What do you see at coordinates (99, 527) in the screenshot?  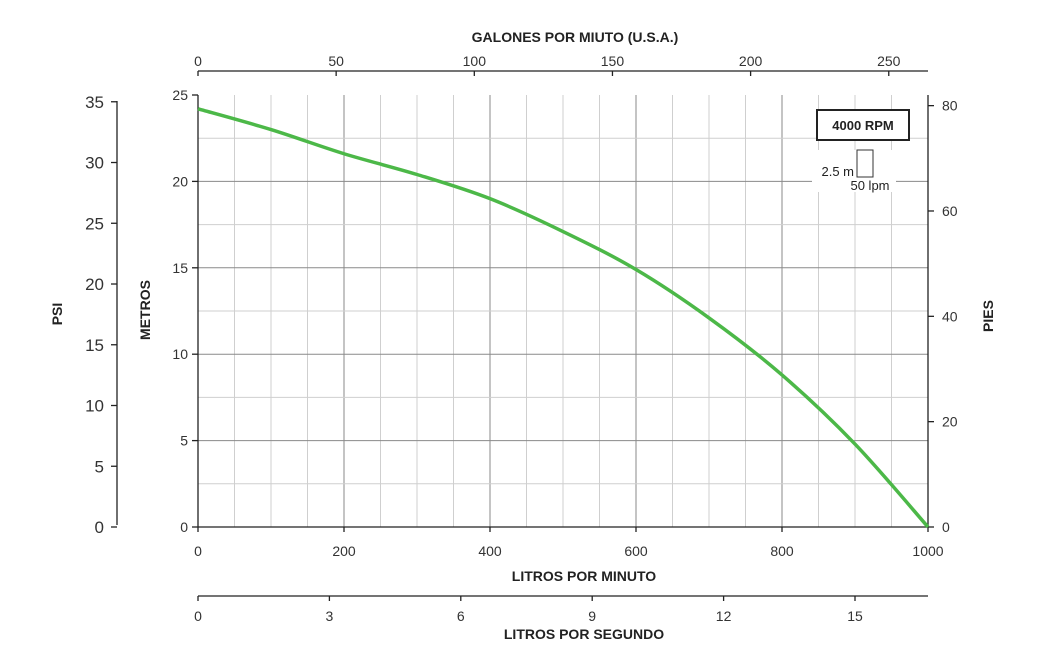 I see `left-outer-tick-label: 0` at bounding box center [99, 527].